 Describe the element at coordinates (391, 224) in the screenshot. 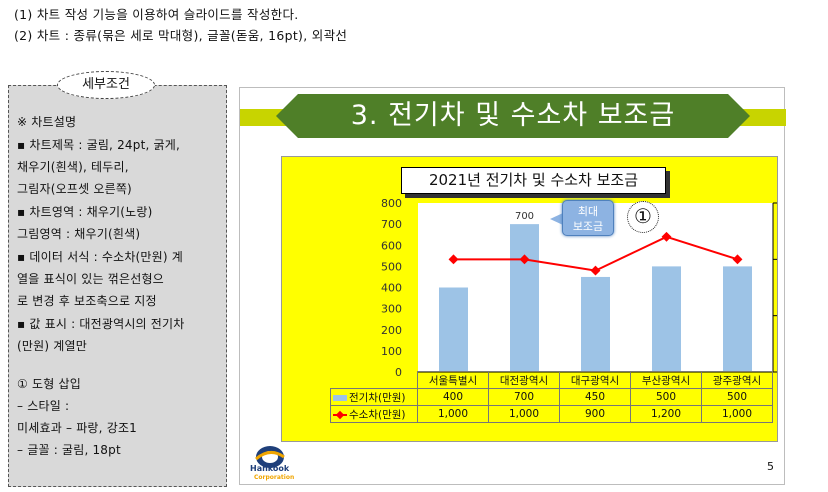

I see `primary-tick-label: 700` at that location.